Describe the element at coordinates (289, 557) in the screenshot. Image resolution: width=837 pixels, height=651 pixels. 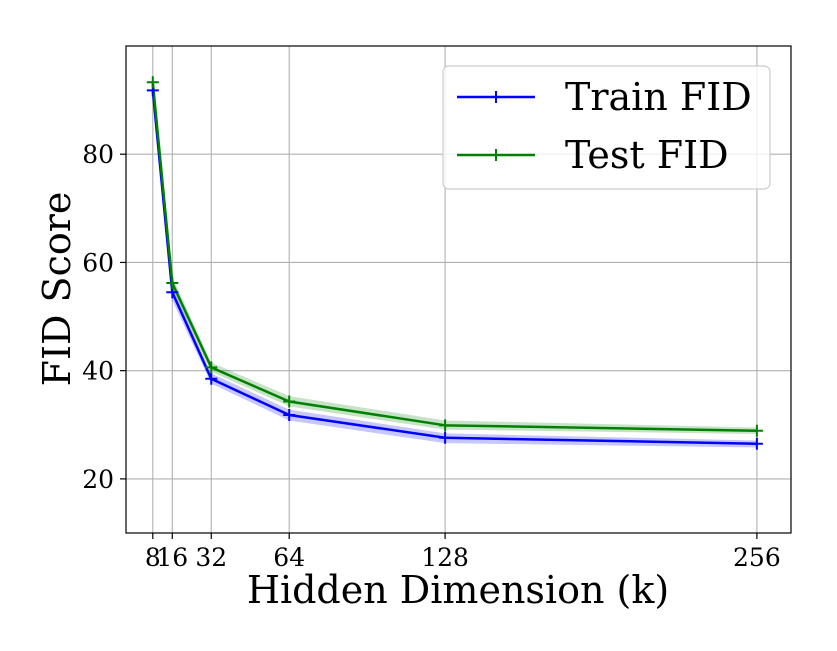
I see `x-tick-label: 64` at that location.